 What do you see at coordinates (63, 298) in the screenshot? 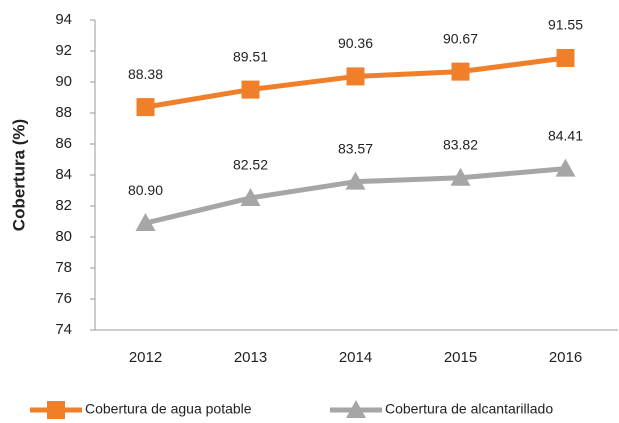
I see `y-tick-label: 76` at bounding box center [63, 298].